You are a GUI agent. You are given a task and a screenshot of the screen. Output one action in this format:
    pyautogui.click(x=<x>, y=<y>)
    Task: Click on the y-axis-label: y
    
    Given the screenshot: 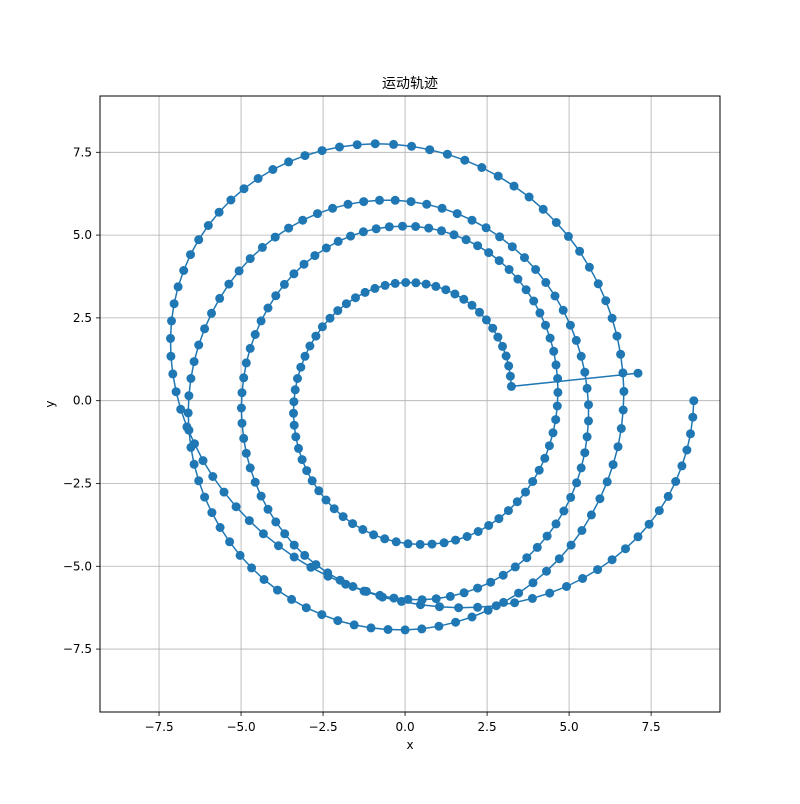 What is the action you would take?
    pyautogui.click(x=50, y=403)
    